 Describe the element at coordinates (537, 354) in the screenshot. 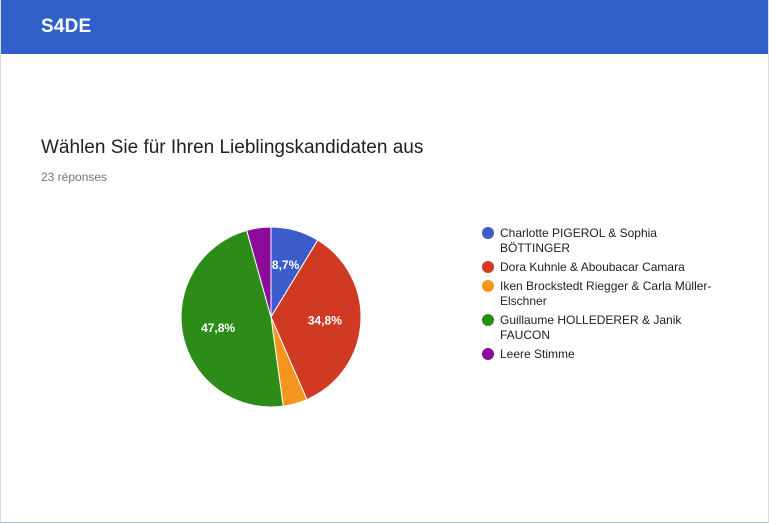

I see `legend-label: Leere Stimme` at that location.